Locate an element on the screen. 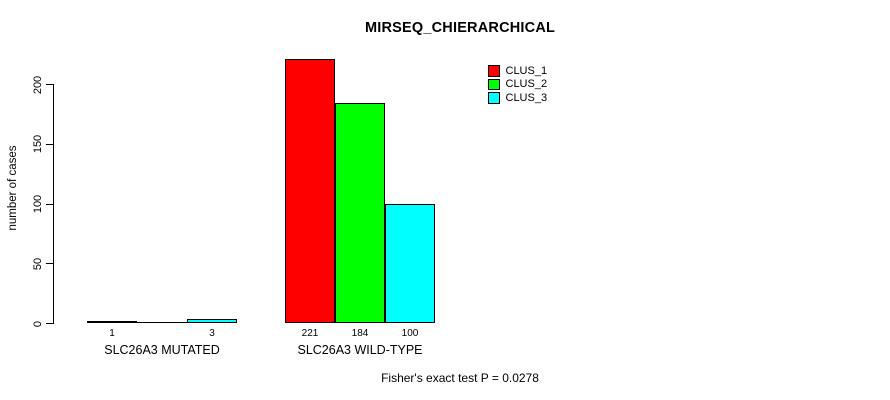  bar-value-label: 1 is located at coordinates (112, 333).